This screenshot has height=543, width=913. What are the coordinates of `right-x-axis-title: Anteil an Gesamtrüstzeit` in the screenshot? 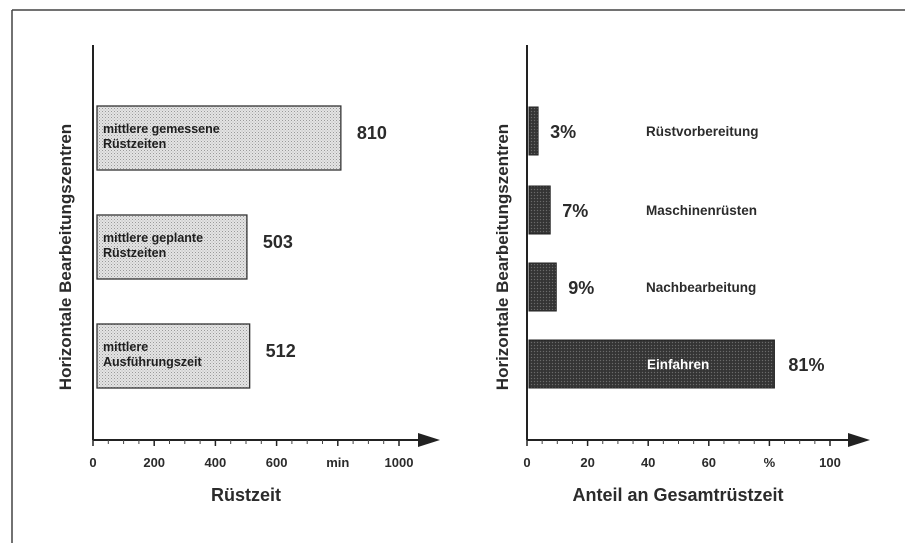 It's located at (677, 495).